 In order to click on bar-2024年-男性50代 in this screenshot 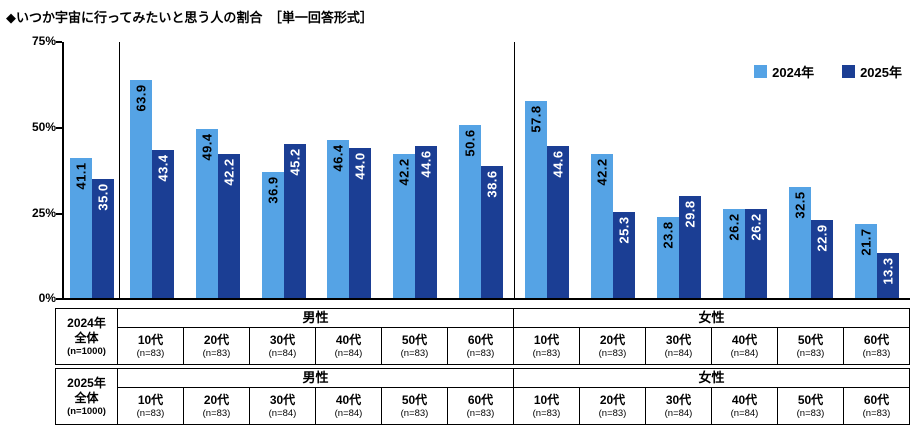, I will do `click(404, 226)`.